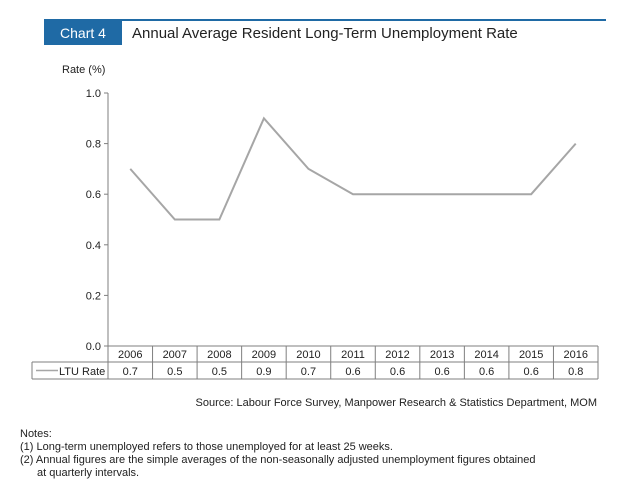  What do you see at coordinates (82, 372) in the screenshot?
I see `legend-series-name: LTU Rate` at bounding box center [82, 372].